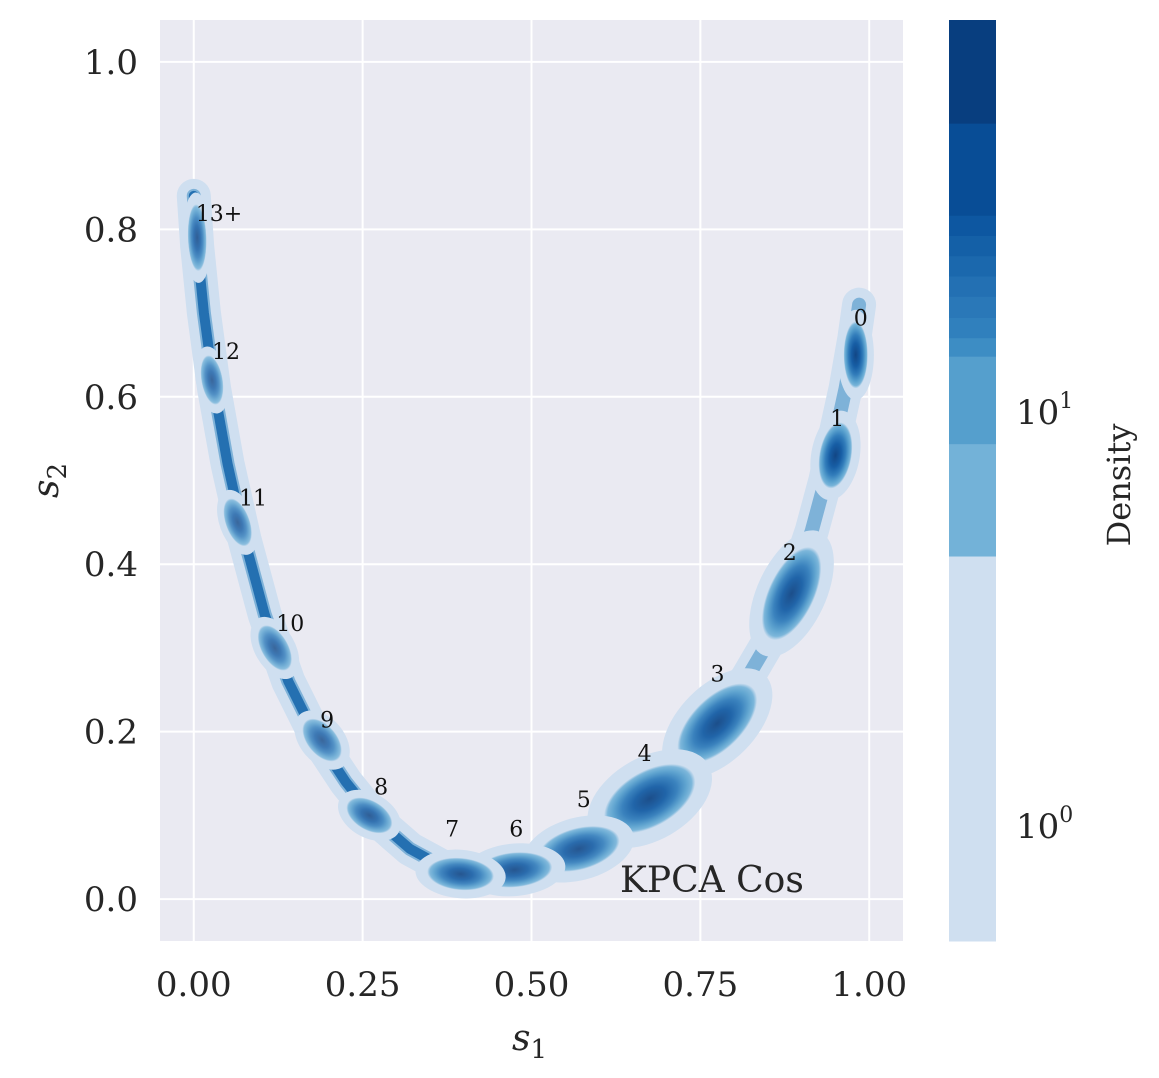 The image size is (1159, 1078). Describe the element at coordinates (111, 398) in the screenshot. I see `y-tick-label: 0.6` at that location.